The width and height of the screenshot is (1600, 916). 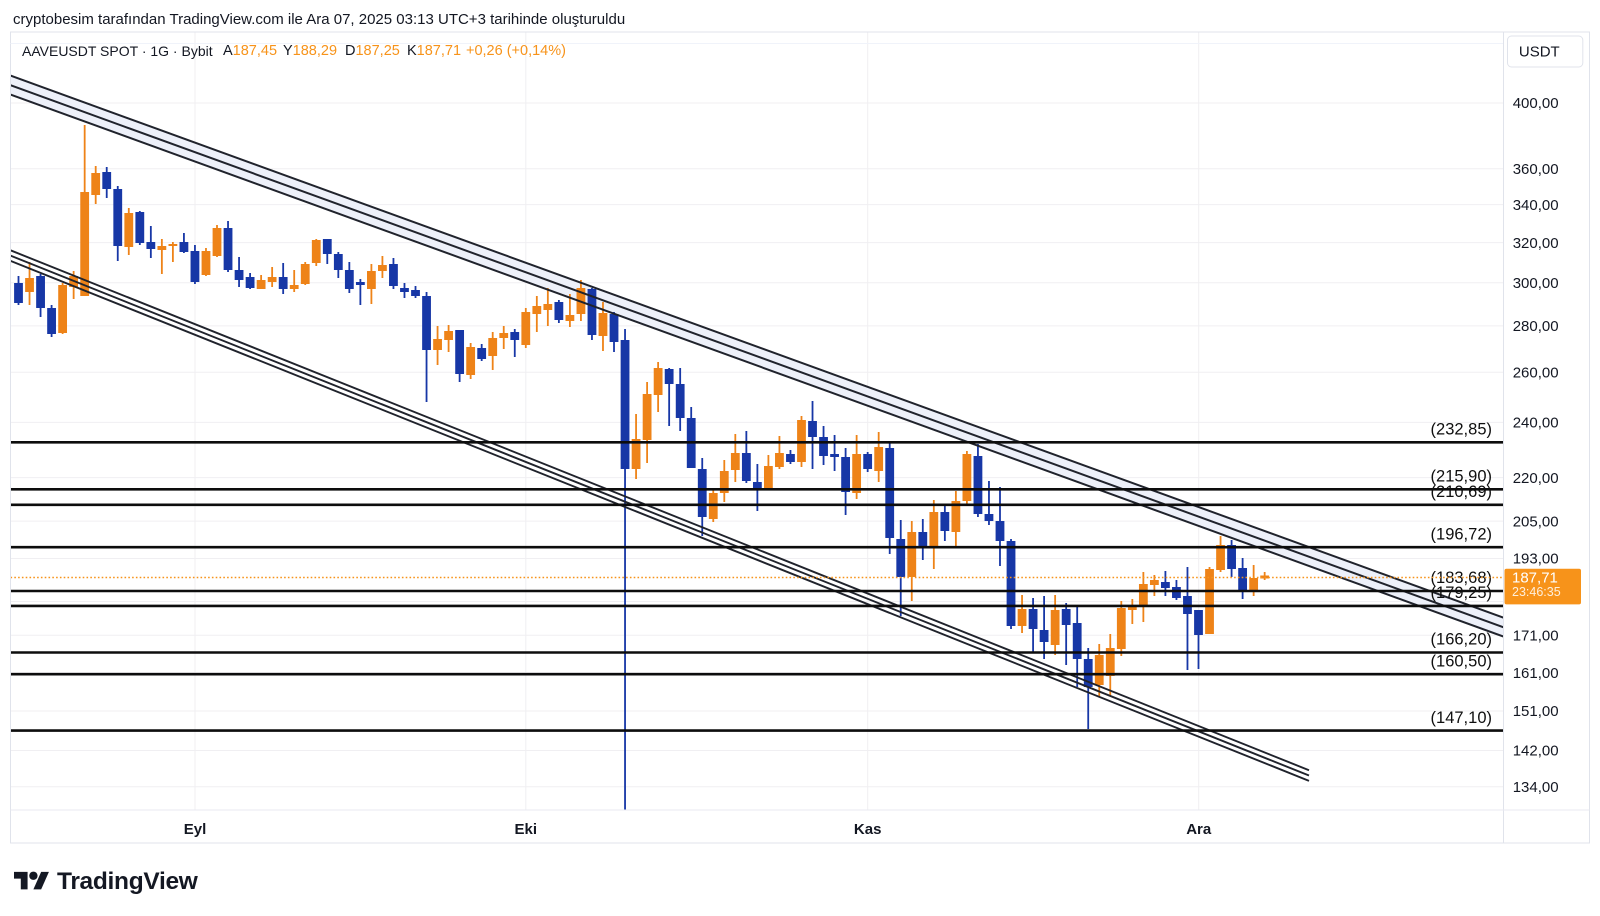 What do you see at coordinates (128, 881) in the screenshot?
I see `svg-text: TradingView` at bounding box center [128, 881].